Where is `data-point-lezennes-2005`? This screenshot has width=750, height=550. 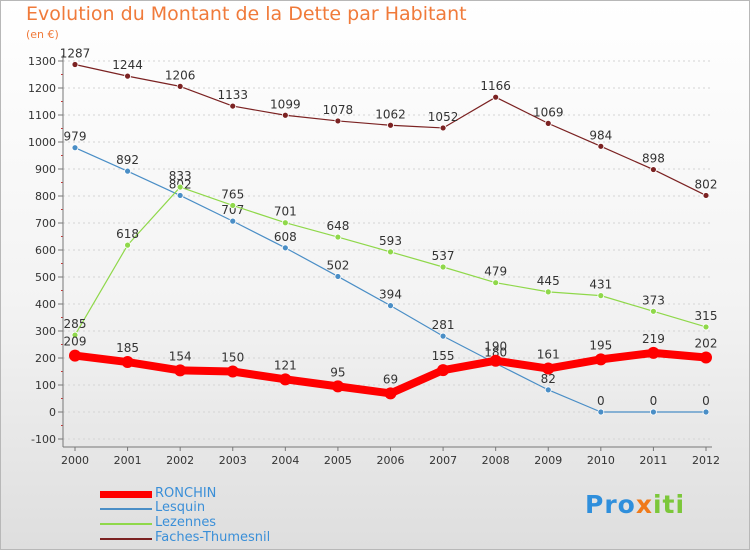 data-point-lezennes-2005 is located at coordinates (338, 237).